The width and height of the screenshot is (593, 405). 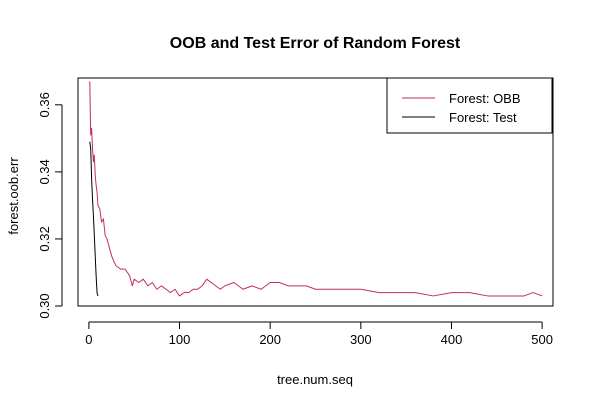 I want to click on legend: Forest: OBB Forest: Test, so click(x=469, y=105).